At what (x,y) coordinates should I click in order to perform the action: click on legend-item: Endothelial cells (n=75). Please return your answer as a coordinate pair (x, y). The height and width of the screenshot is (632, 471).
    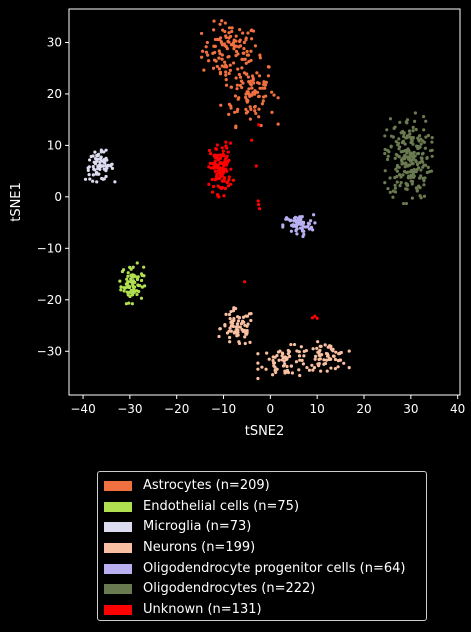
    Looking at the image, I should click on (262, 507).